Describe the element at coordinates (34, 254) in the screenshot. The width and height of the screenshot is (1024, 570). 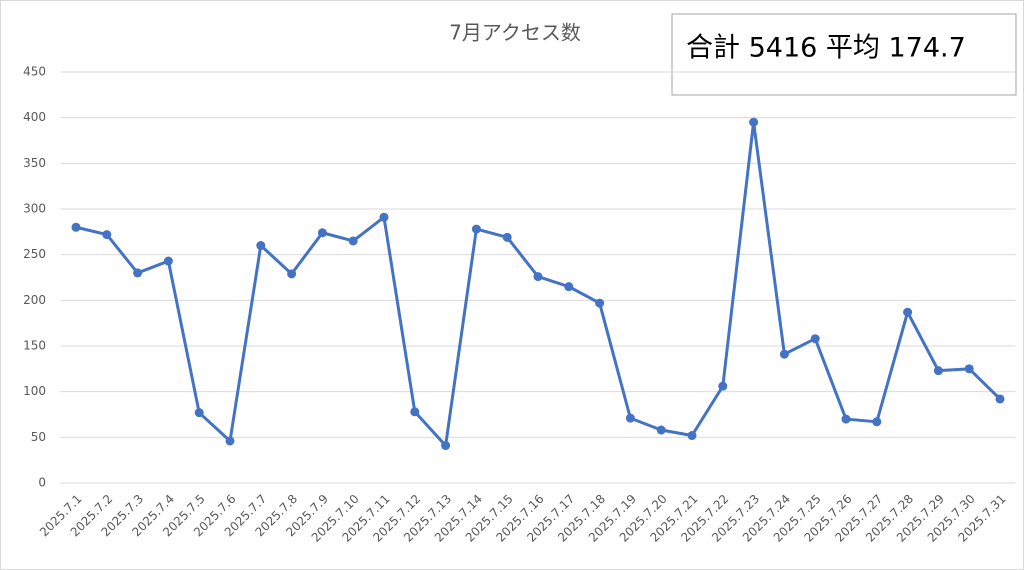
I see `y-tick-label: 250` at that location.